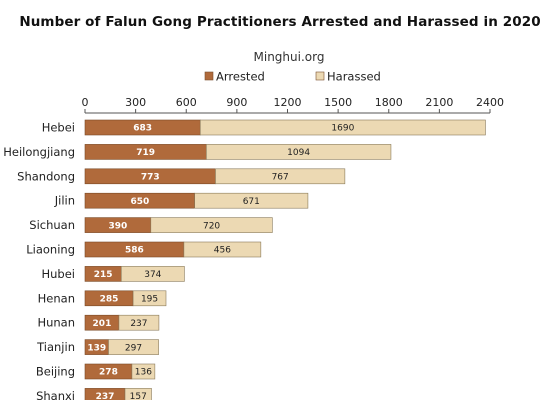 The height and width of the screenshot is (400, 560). I want to click on value-label-harassed: 136, so click(143, 373).